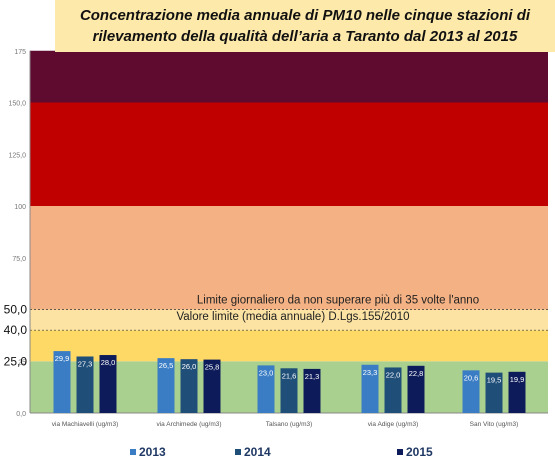  Describe the element at coordinates (85, 363) in the screenshot. I see `data-label: 27,3` at that location.